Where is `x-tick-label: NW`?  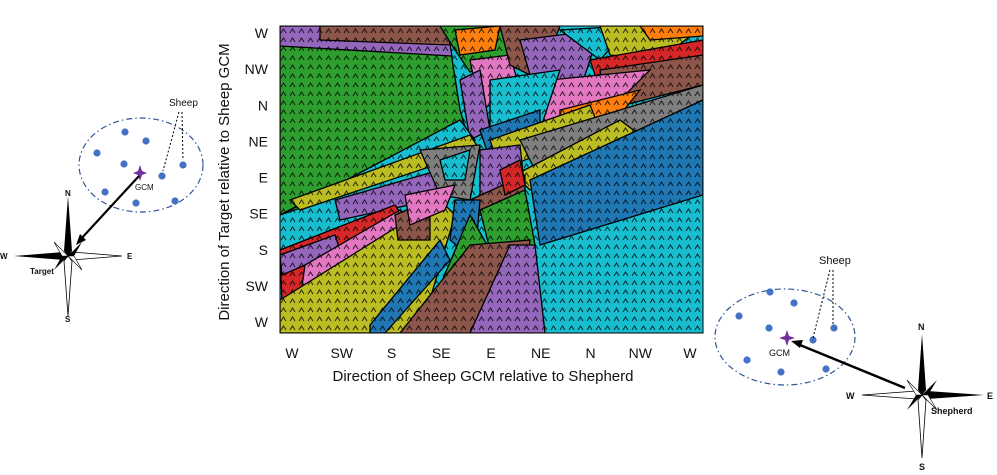
x-tick-label: NW is located at coordinates (641, 353).